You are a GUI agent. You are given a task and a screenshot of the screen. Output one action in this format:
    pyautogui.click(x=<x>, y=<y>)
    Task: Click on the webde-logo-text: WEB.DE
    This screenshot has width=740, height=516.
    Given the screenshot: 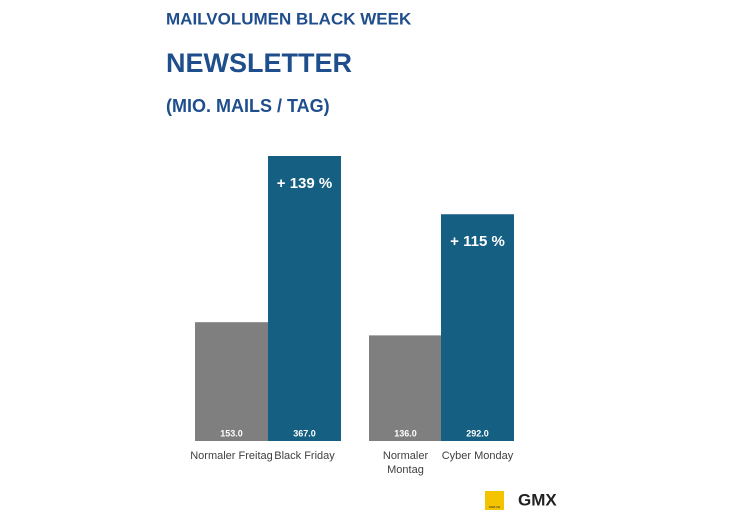 What is the action you would take?
    pyautogui.click(x=495, y=507)
    